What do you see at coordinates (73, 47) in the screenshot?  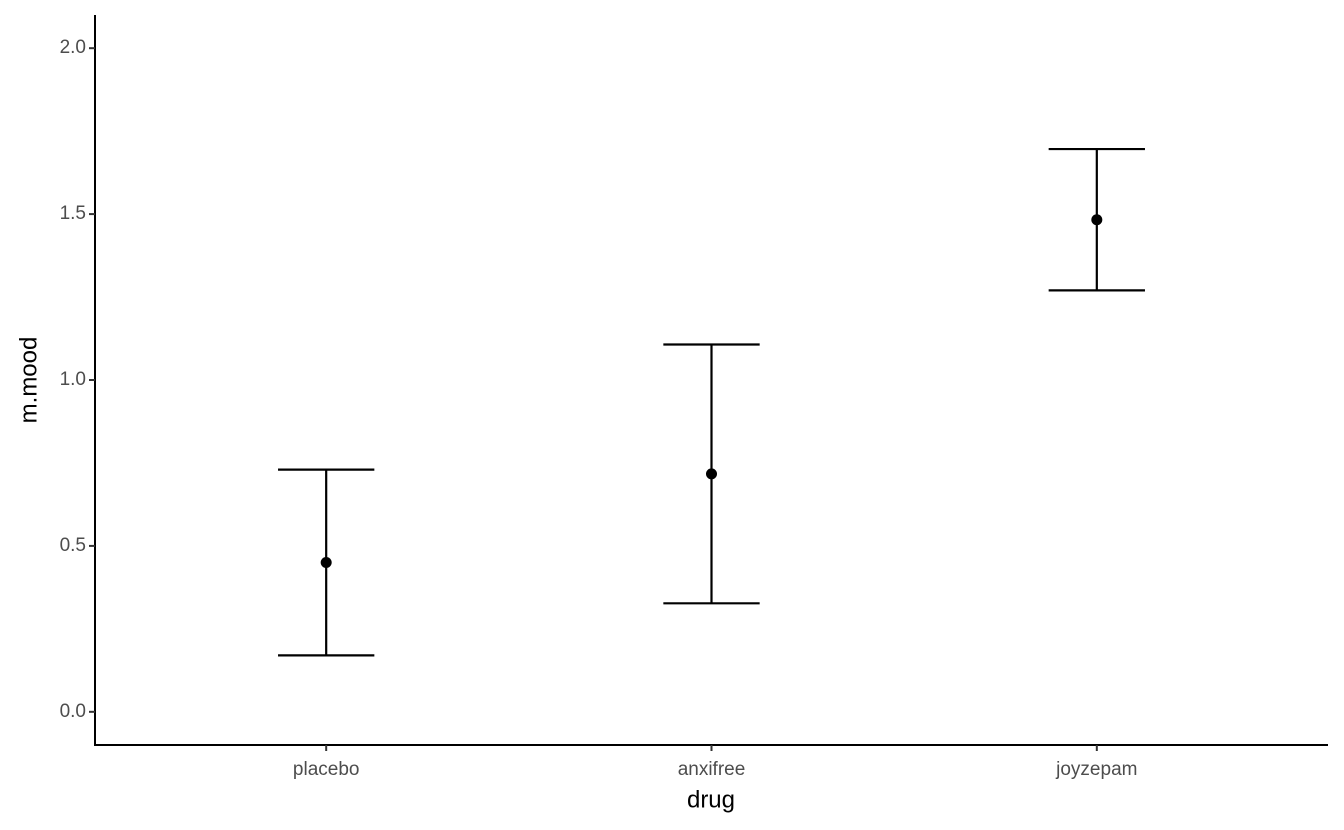 I see `y-tick-label: 2.0` at bounding box center [73, 47].